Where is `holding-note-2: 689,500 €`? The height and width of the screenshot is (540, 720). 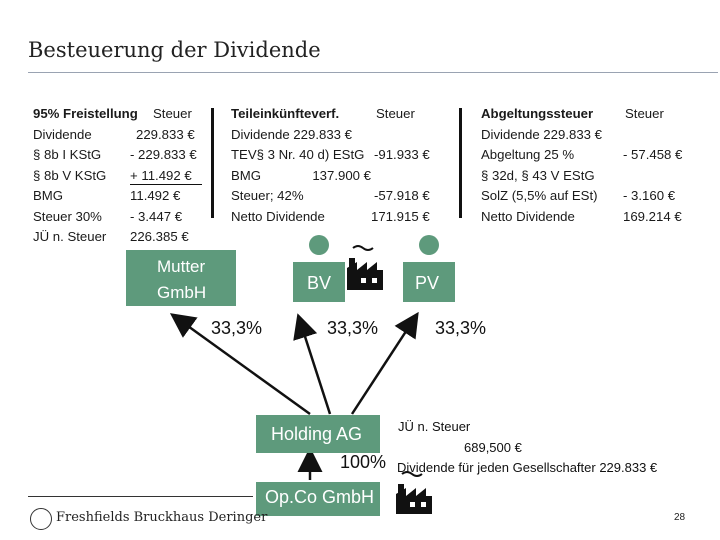
holding-note-2: 689,500 € is located at coordinates (493, 447).